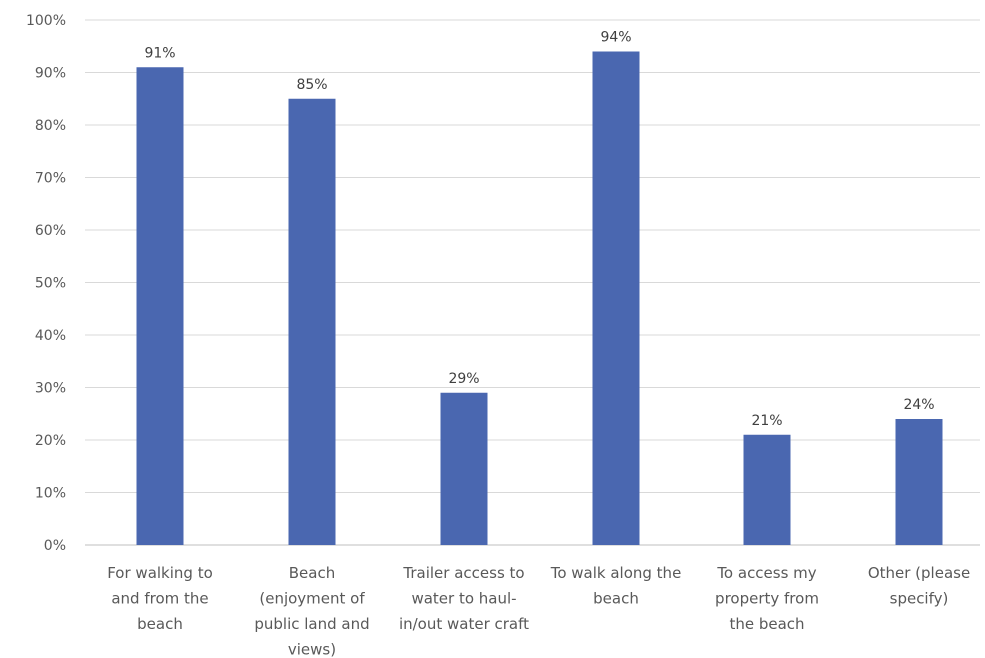 The height and width of the screenshot is (658, 985). Describe the element at coordinates (312, 649) in the screenshot. I see `x-category-label-line: views)` at that location.